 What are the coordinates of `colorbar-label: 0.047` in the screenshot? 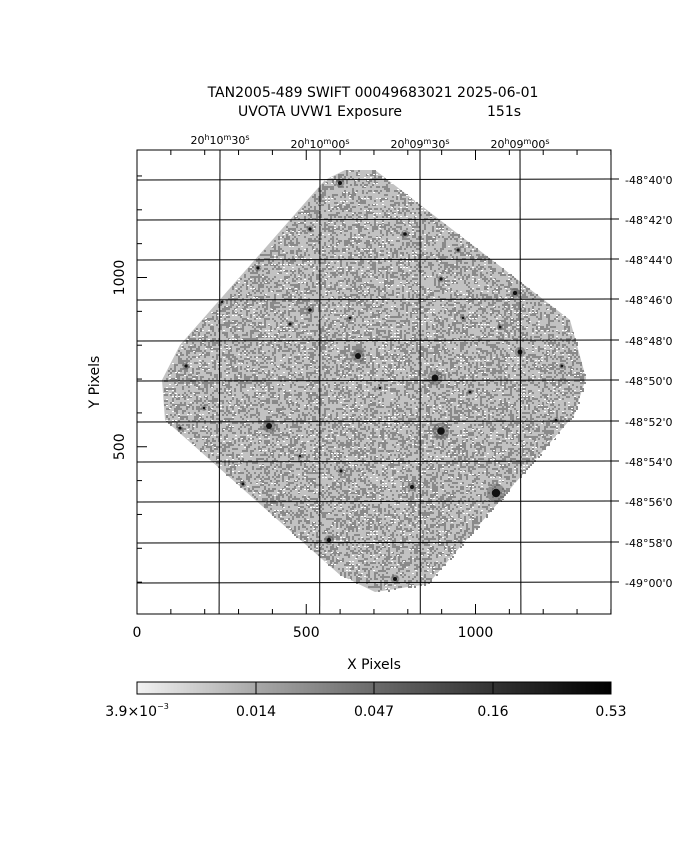 It's located at (374, 712).